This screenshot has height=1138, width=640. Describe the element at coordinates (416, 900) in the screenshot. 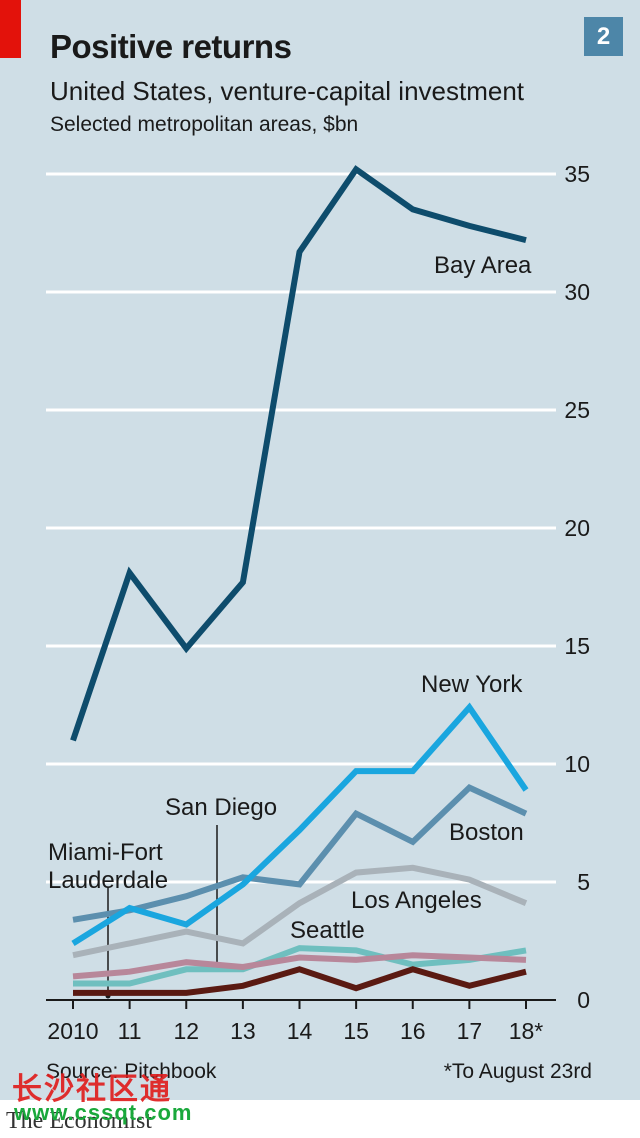

I see `series-label-los-angeles: Los Angeles` at that location.